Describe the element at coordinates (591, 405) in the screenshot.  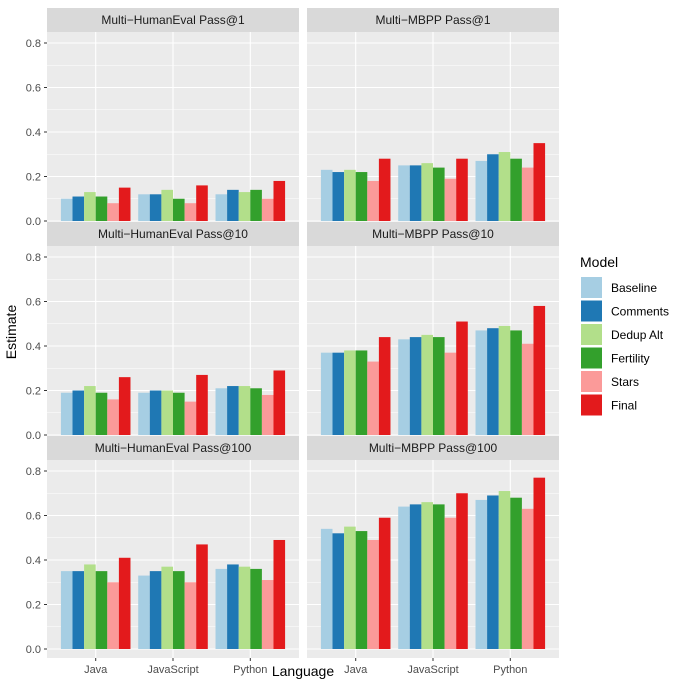
I see `legend-key-final` at that location.